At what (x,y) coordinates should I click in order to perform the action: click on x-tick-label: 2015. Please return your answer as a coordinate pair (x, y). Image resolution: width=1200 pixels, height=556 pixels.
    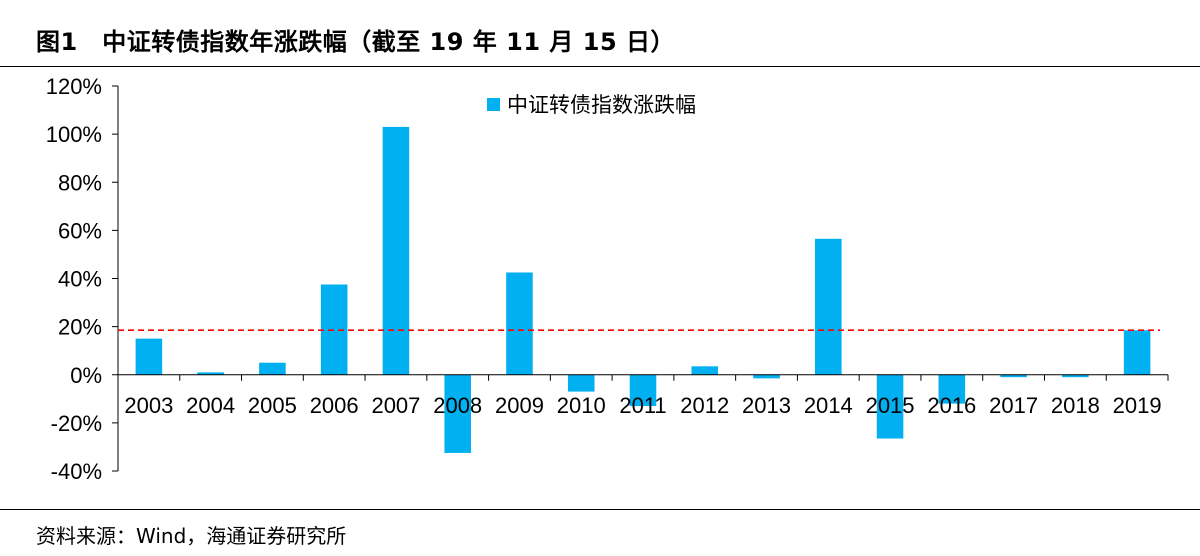
    Looking at the image, I should click on (890, 405).